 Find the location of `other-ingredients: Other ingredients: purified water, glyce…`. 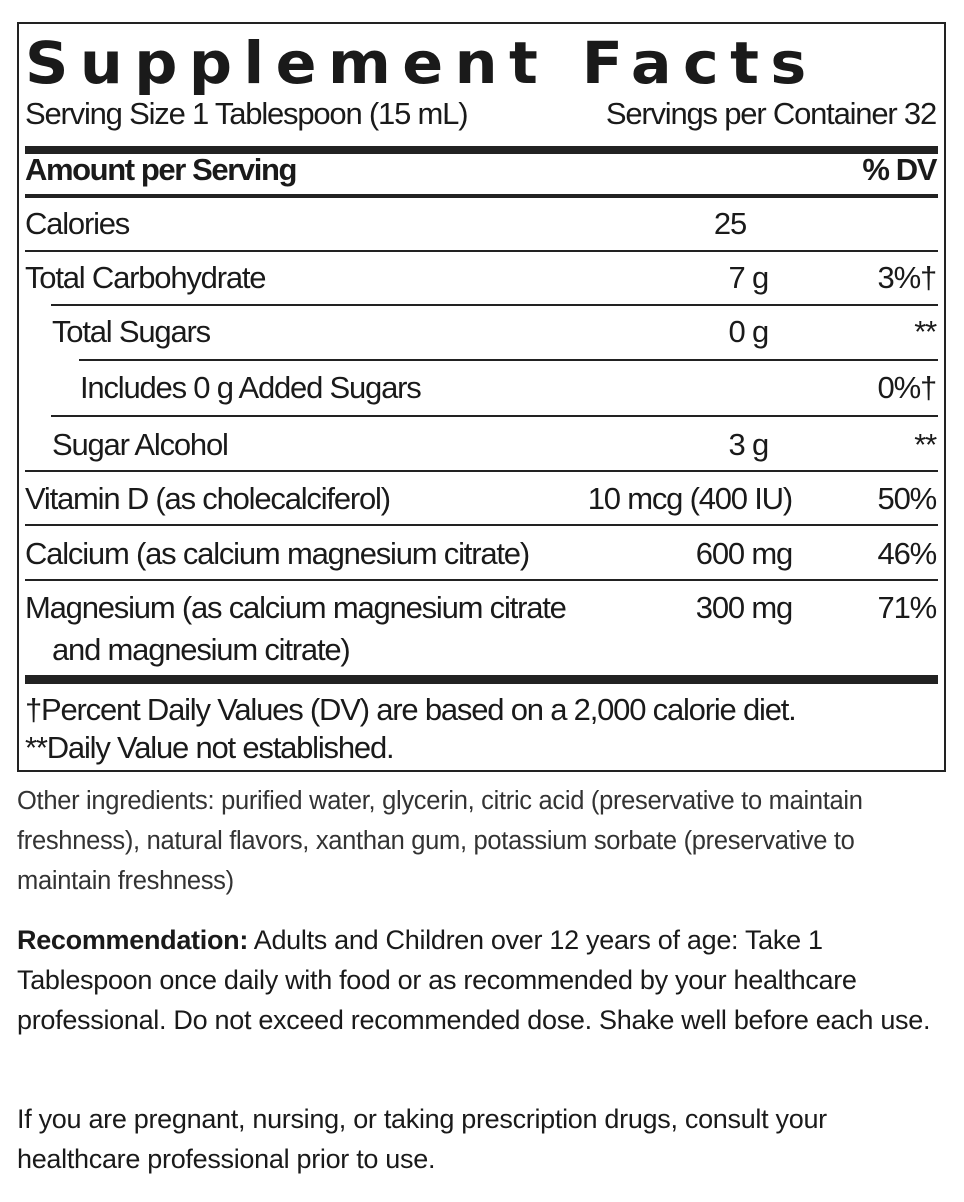

other-ingredients: Other ingredients: purified water, glyce… is located at coordinates (440, 841).